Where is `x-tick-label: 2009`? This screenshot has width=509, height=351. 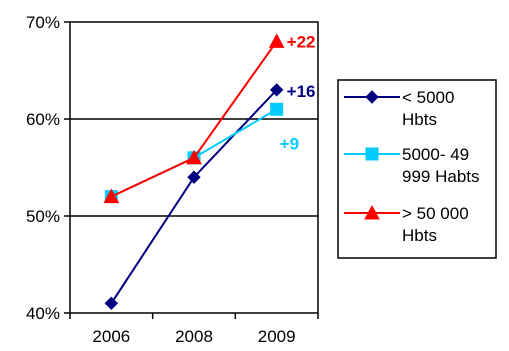 x-tick-label: 2009 is located at coordinates (277, 336).